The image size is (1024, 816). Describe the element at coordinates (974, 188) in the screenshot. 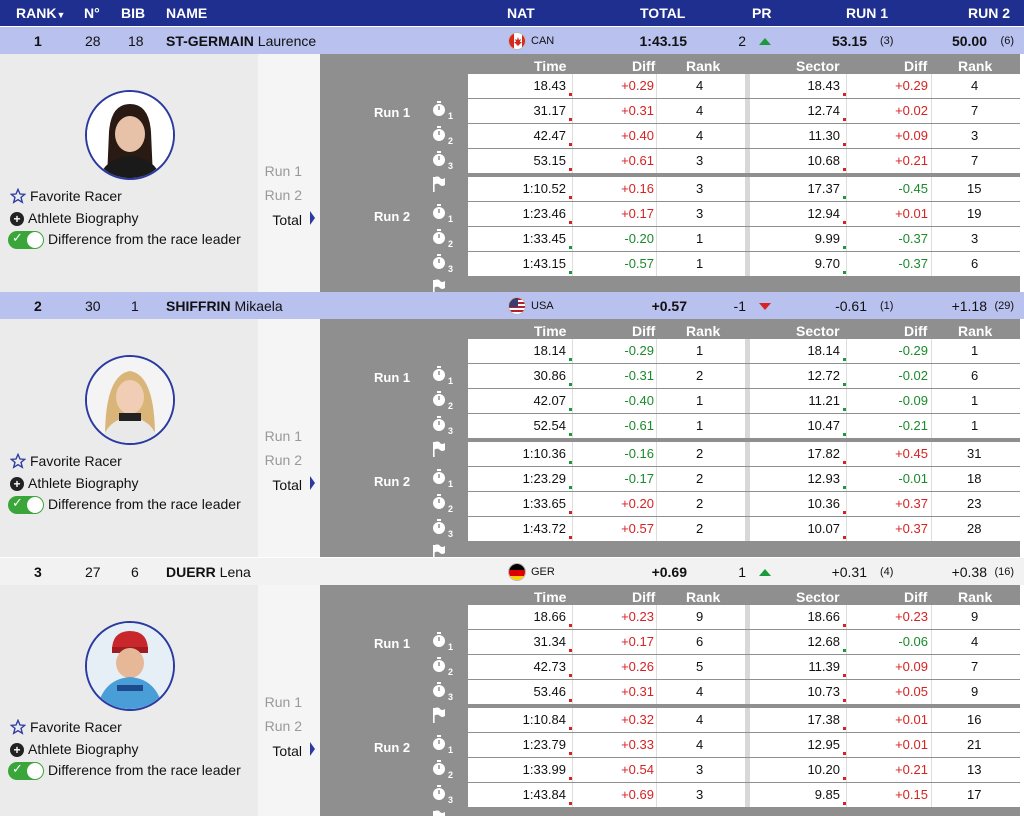

I see `sector-rank: 15` at that location.